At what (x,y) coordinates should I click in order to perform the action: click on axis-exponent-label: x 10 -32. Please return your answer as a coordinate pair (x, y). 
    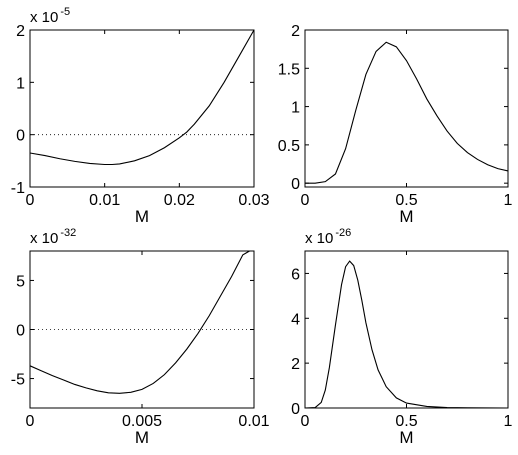
    Looking at the image, I should click on (53, 237).